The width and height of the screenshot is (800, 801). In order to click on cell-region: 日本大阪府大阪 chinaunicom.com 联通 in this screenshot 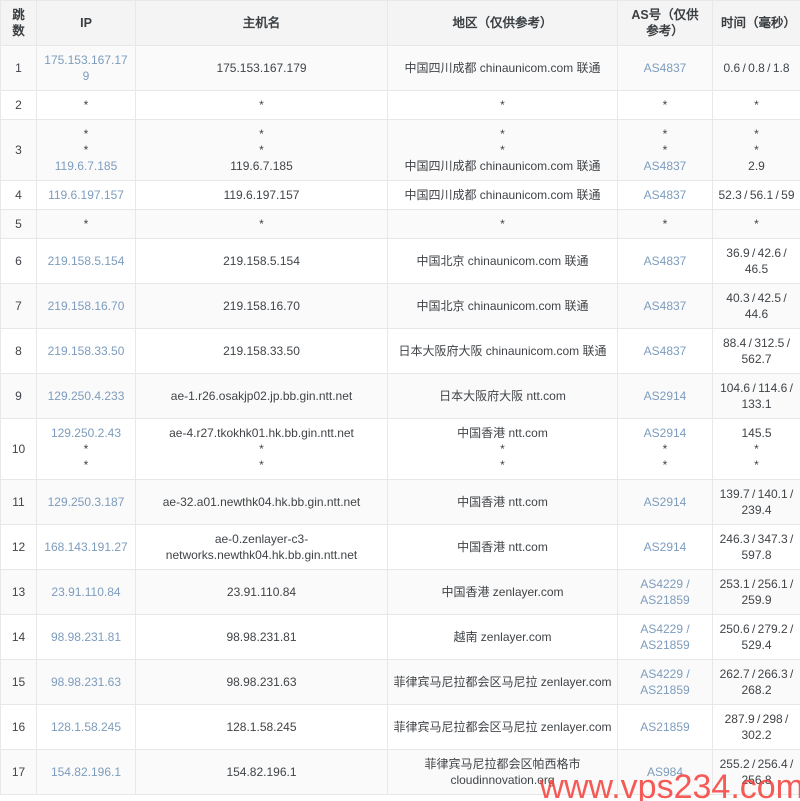, I will do `click(502, 351)`.